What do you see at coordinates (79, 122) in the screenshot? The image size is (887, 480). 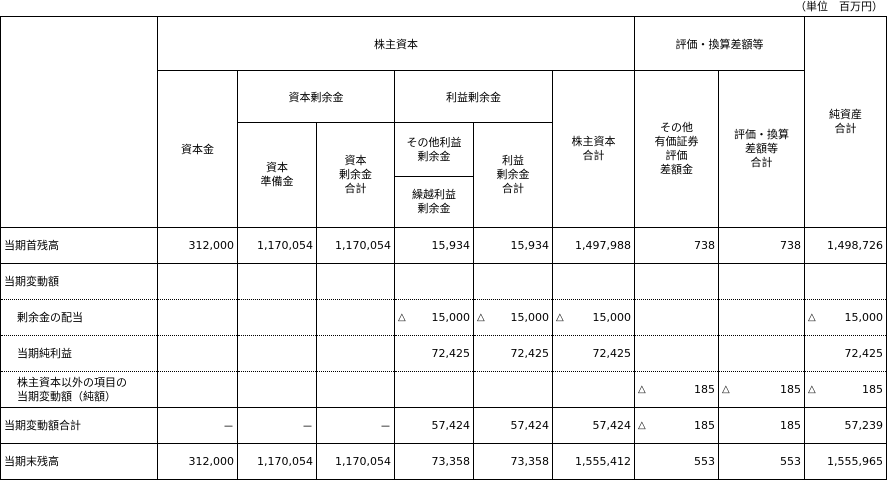 I see `corner-header` at bounding box center [79, 122].